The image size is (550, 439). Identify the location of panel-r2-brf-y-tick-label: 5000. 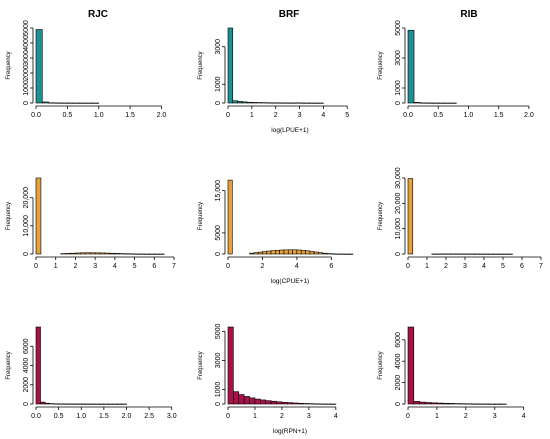
(218, 233).